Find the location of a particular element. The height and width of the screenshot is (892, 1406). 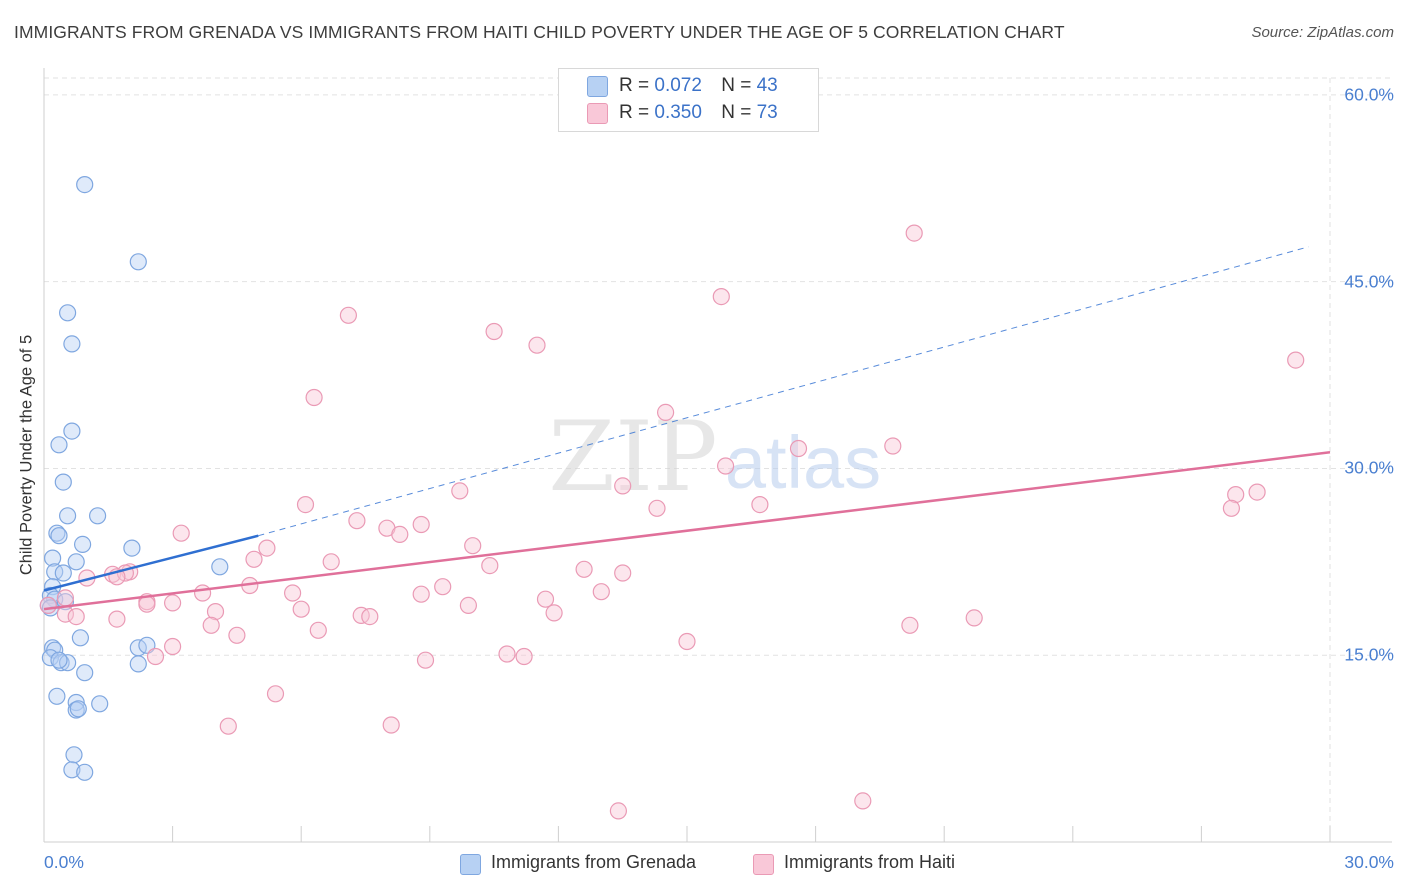

legend-swatch-haiti is located at coordinates (597, 113).